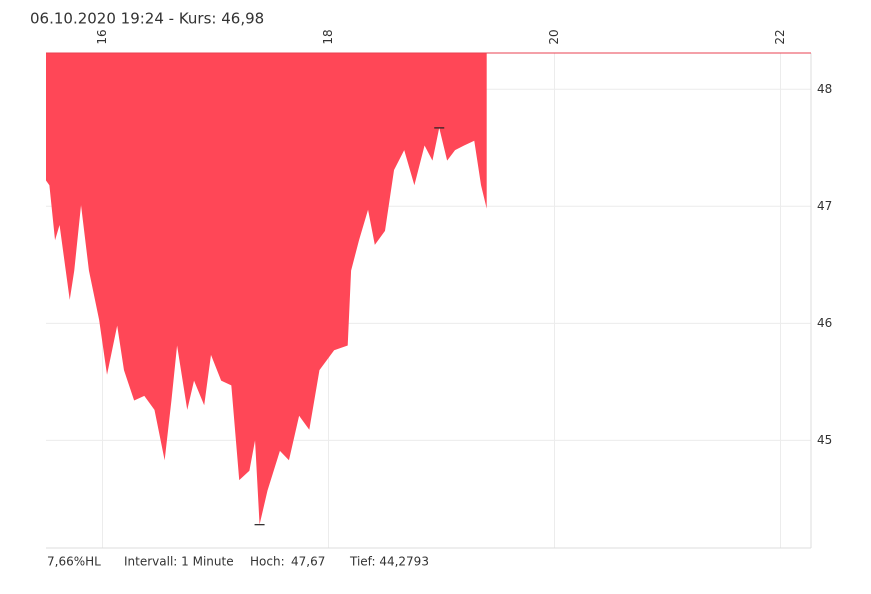 The image size is (871, 594). Describe the element at coordinates (308, 562) in the screenshot. I see `footer-high: 47,67` at that location.